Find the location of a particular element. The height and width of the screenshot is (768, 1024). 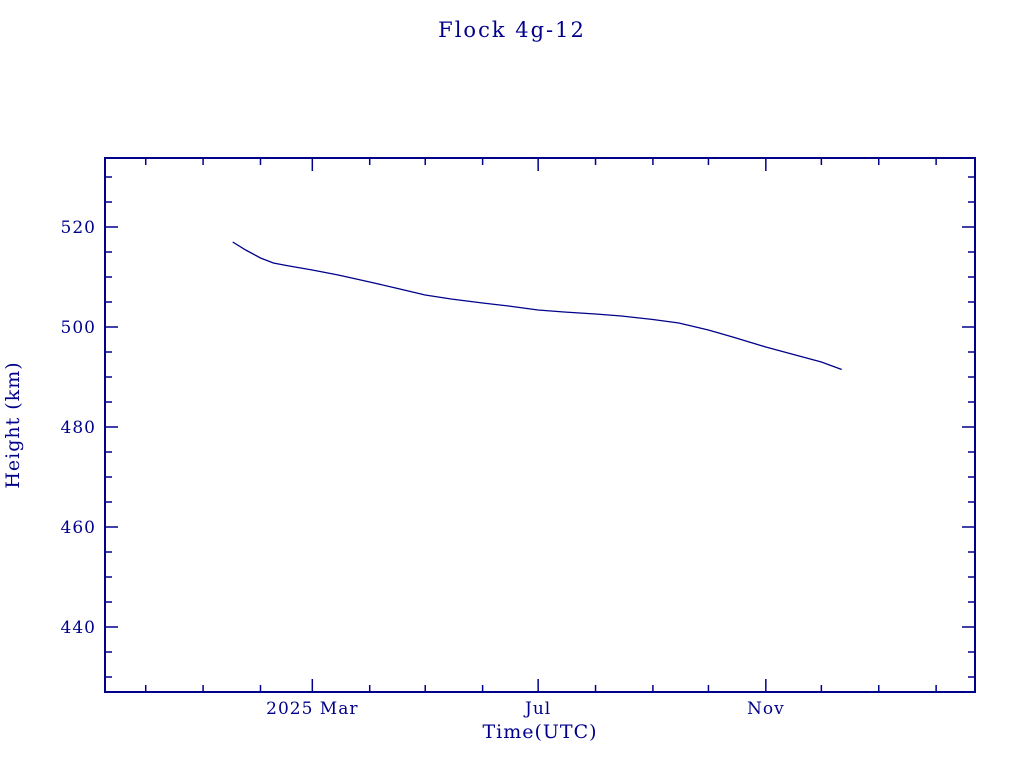

x-tick-label: Nov is located at coordinates (766, 709).